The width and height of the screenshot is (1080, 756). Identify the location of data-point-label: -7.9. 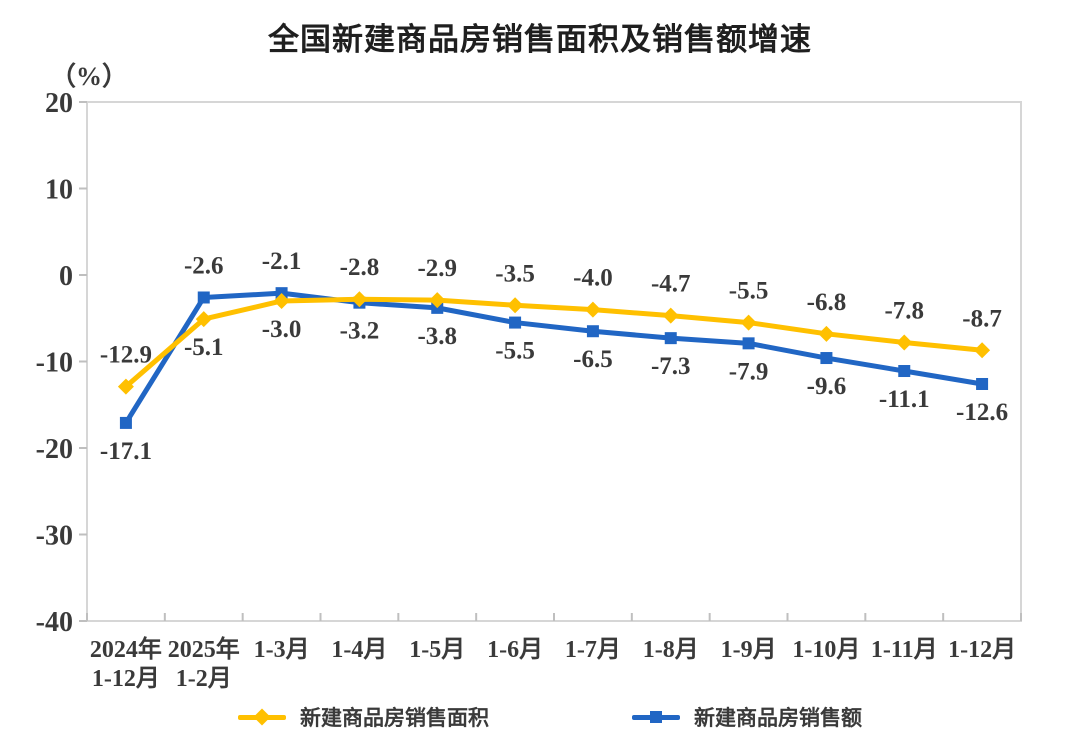
(749, 371).